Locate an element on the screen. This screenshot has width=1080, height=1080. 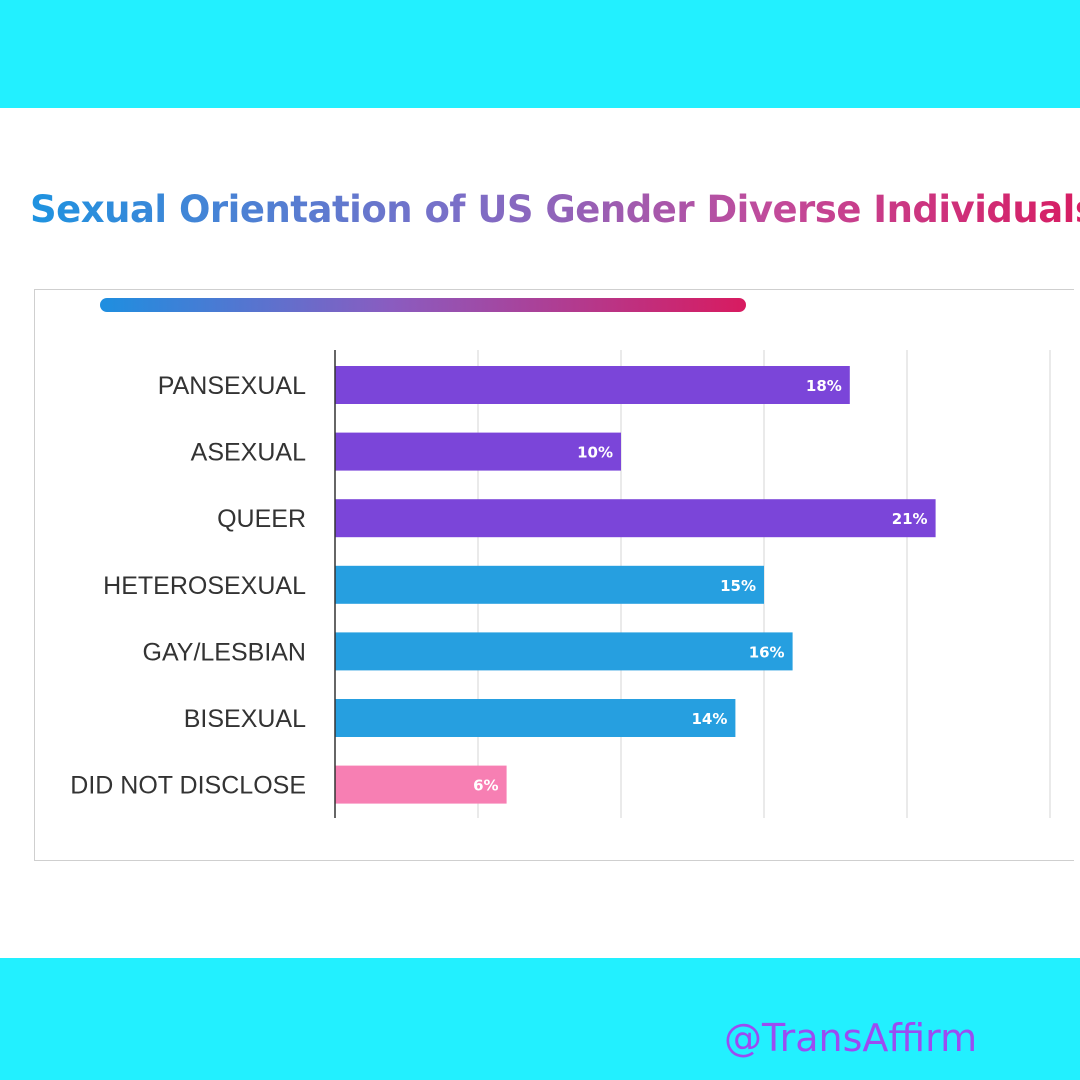
category-label: DID NOT DISCLOSE is located at coordinates (188, 786).